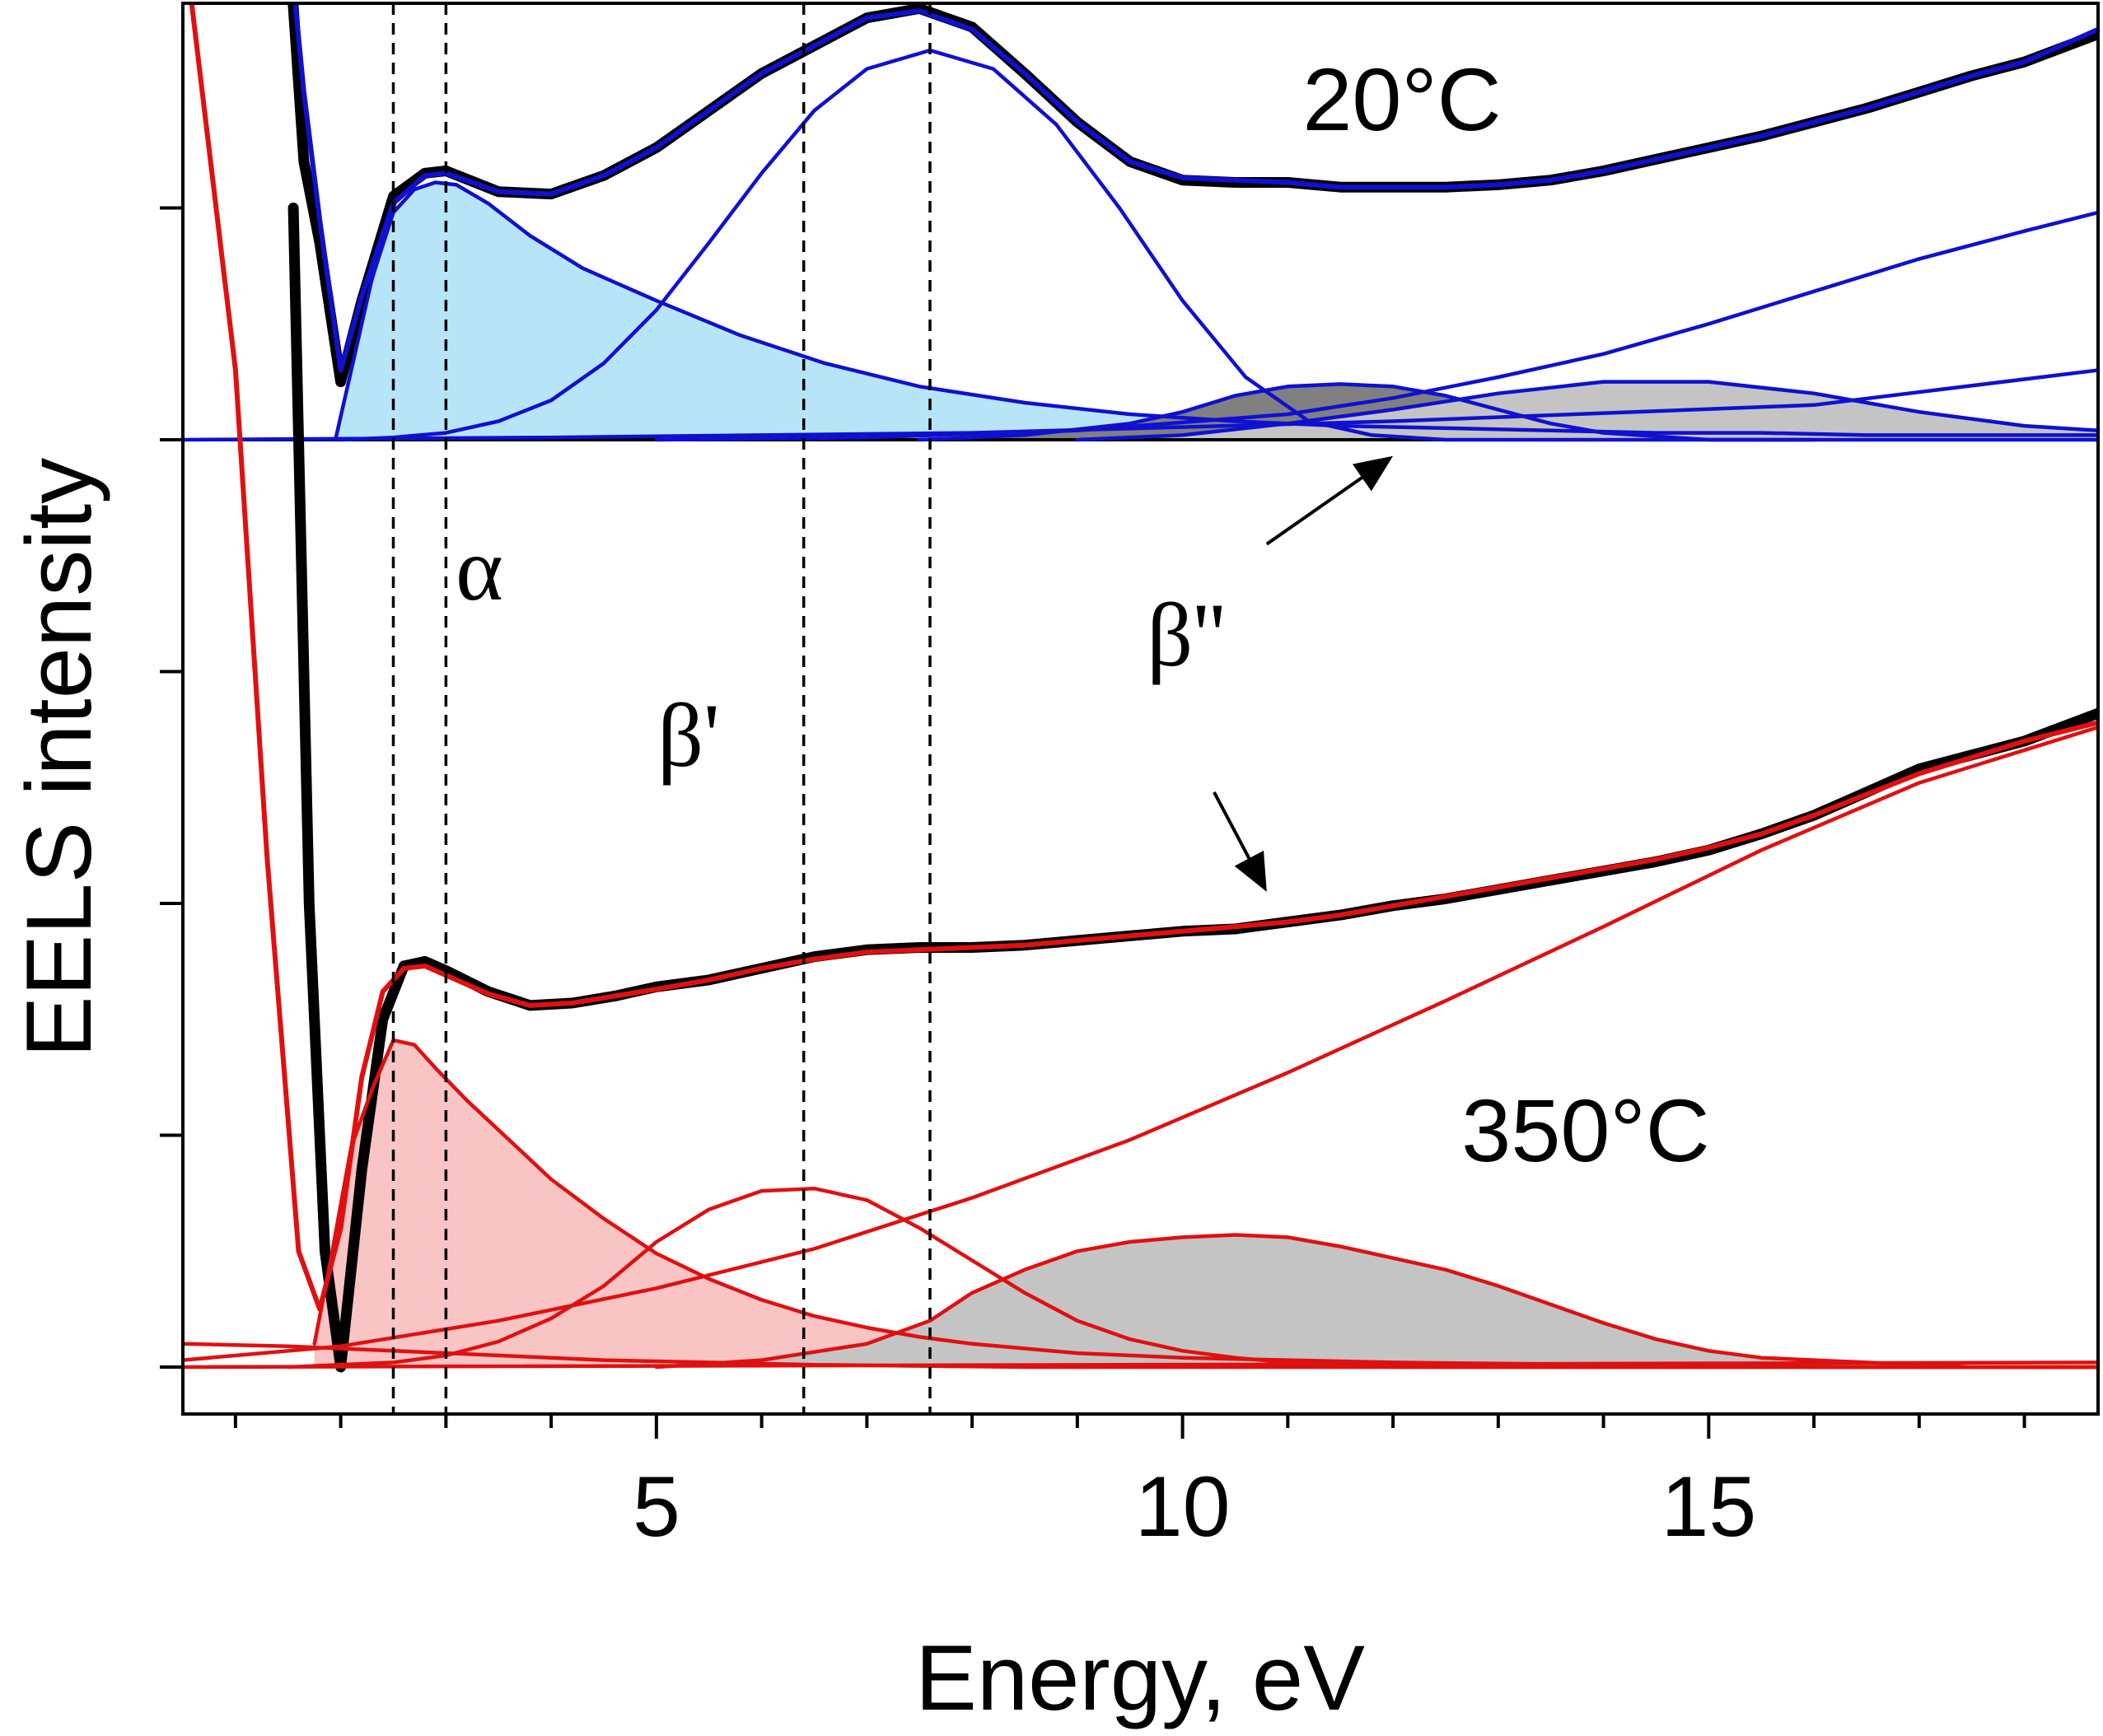 The image size is (2103, 1736). What do you see at coordinates (656, 1507) in the screenshot?
I see `x-tick-label-5: 5` at bounding box center [656, 1507].